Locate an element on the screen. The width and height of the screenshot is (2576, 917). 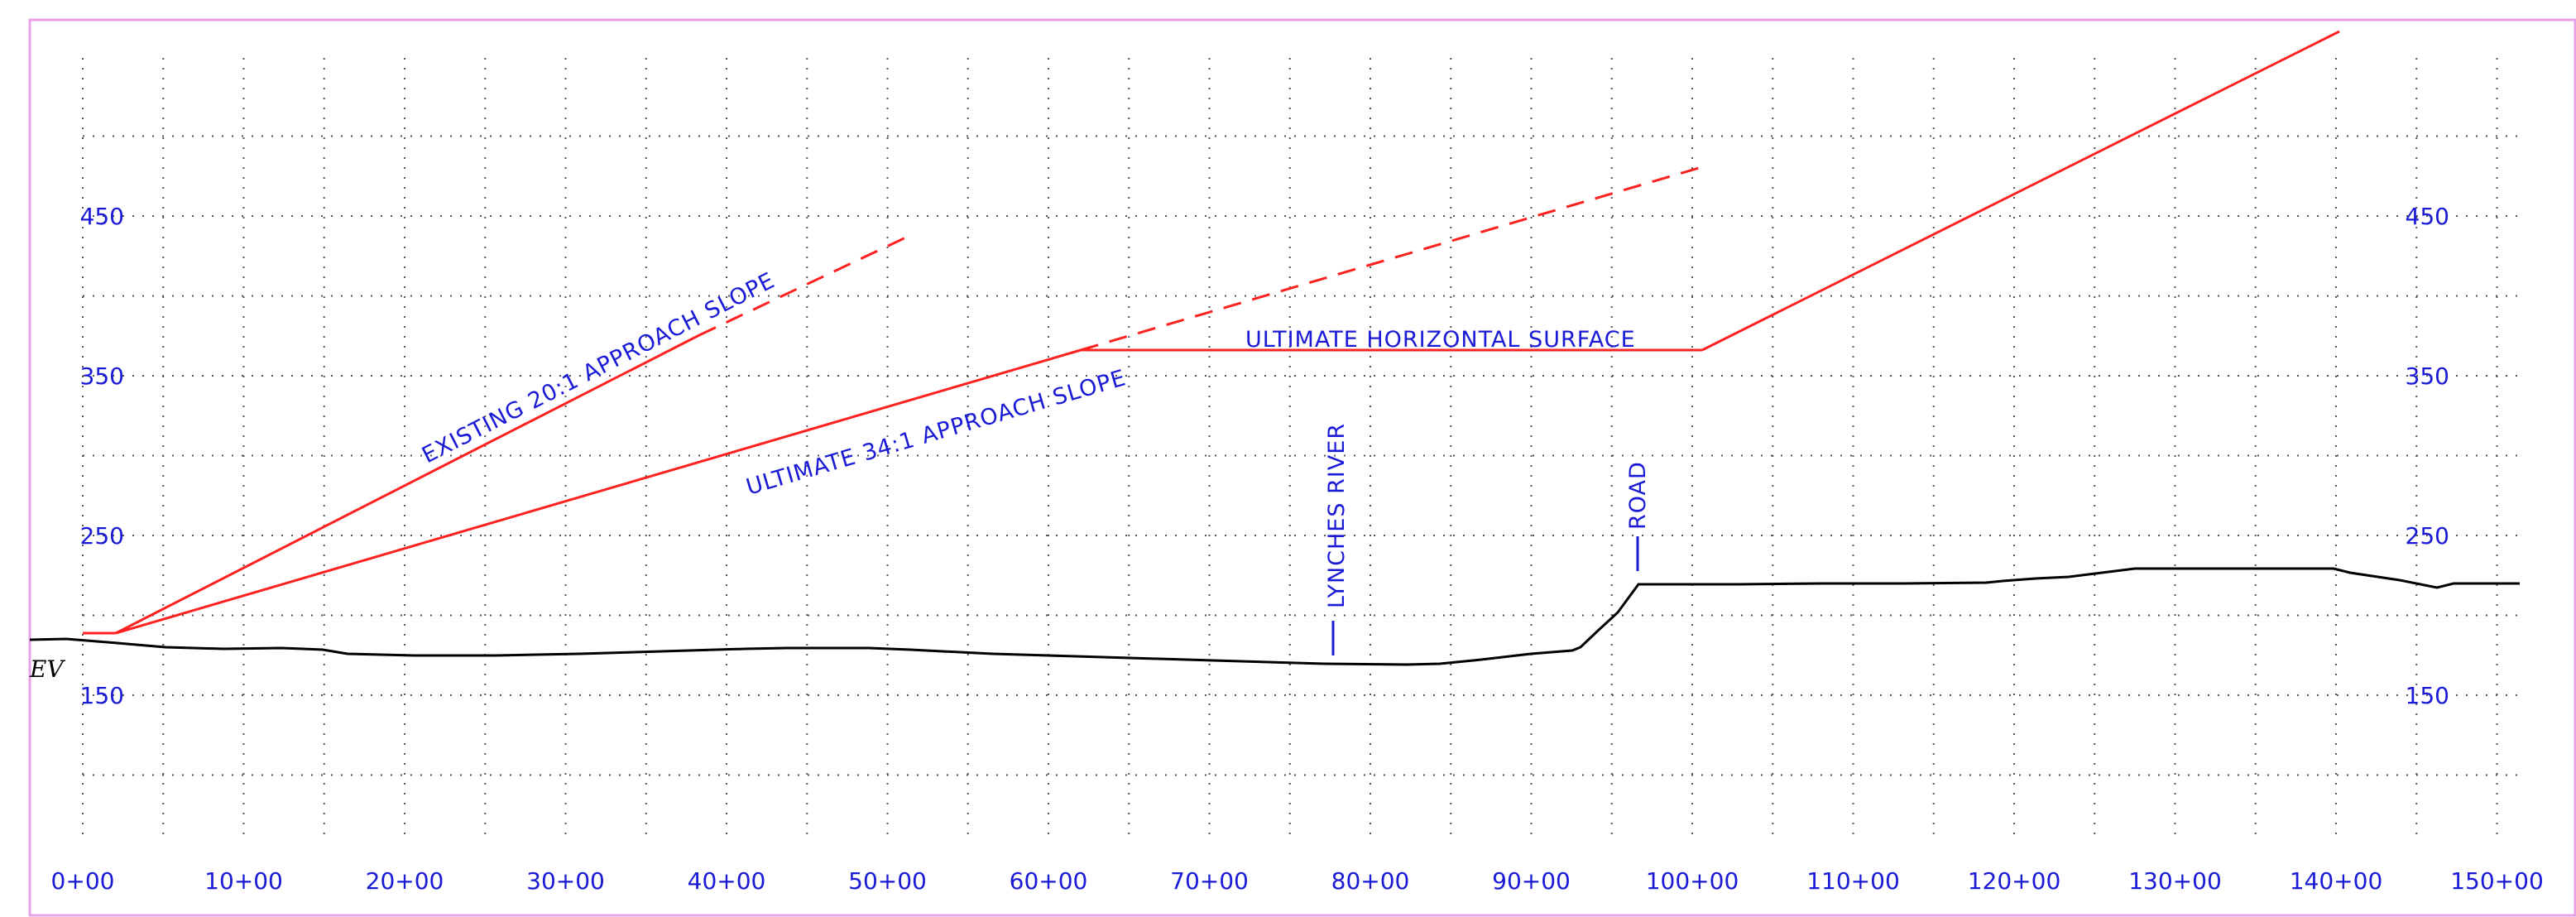
ultimate-approach-slope-line is located at coordinates (599, 491).